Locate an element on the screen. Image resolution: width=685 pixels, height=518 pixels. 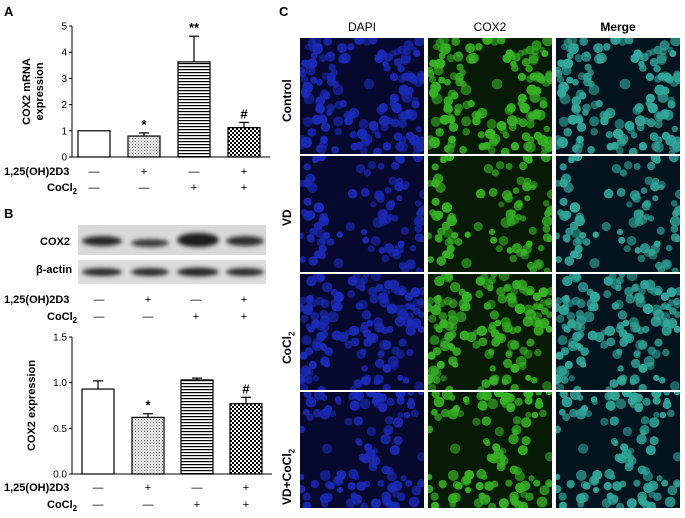
y-tick-label: 0 is located at coordinates (64, 158).